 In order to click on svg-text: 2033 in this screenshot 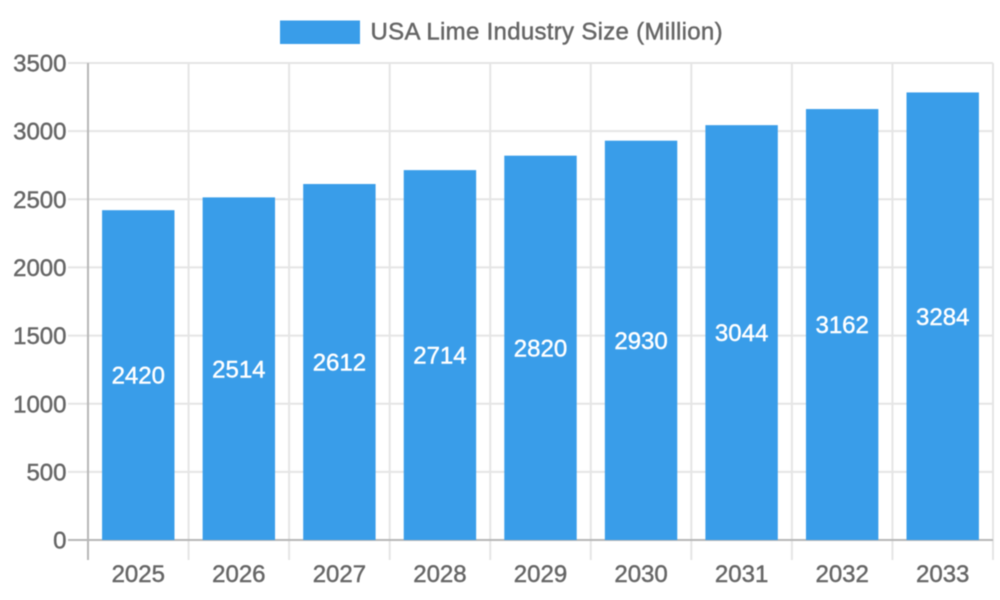, I will do `click(942, 574)`.